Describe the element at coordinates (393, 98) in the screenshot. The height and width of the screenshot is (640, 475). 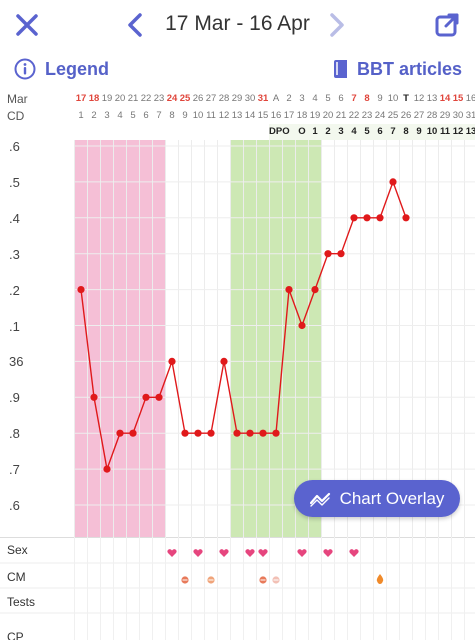
I see `date-cell: 10` at that location.